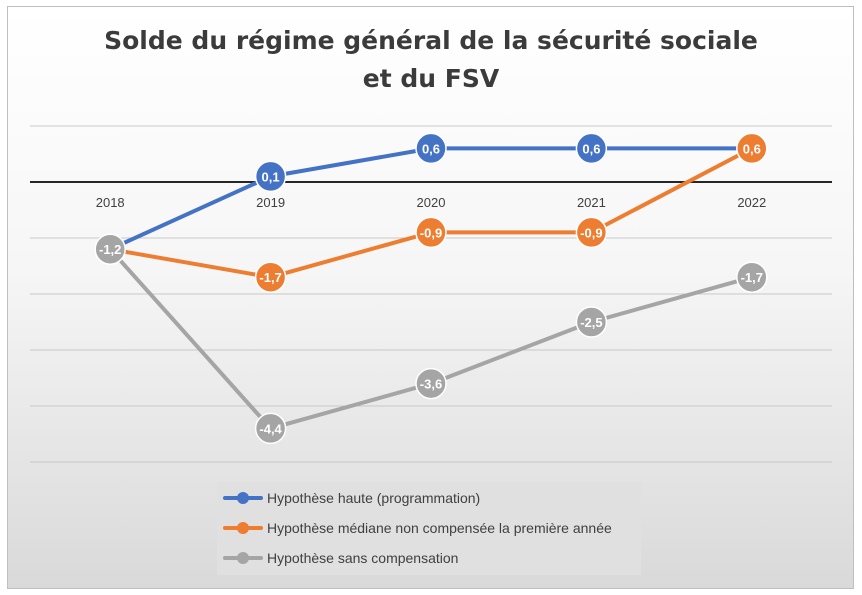 Image resolution: width=862 pixels, height=595 pixels. I want to click on data-label: -4,4, so click(270, 428).